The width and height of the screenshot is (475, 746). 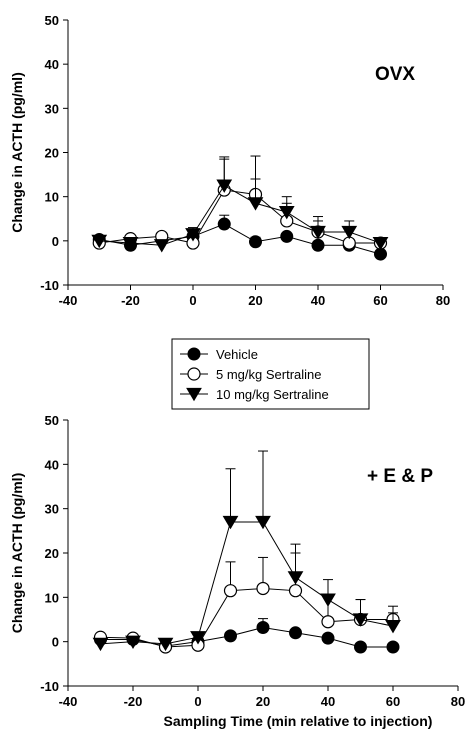 I want to click on panel-title: + E & P, so click(x=400, y=476).